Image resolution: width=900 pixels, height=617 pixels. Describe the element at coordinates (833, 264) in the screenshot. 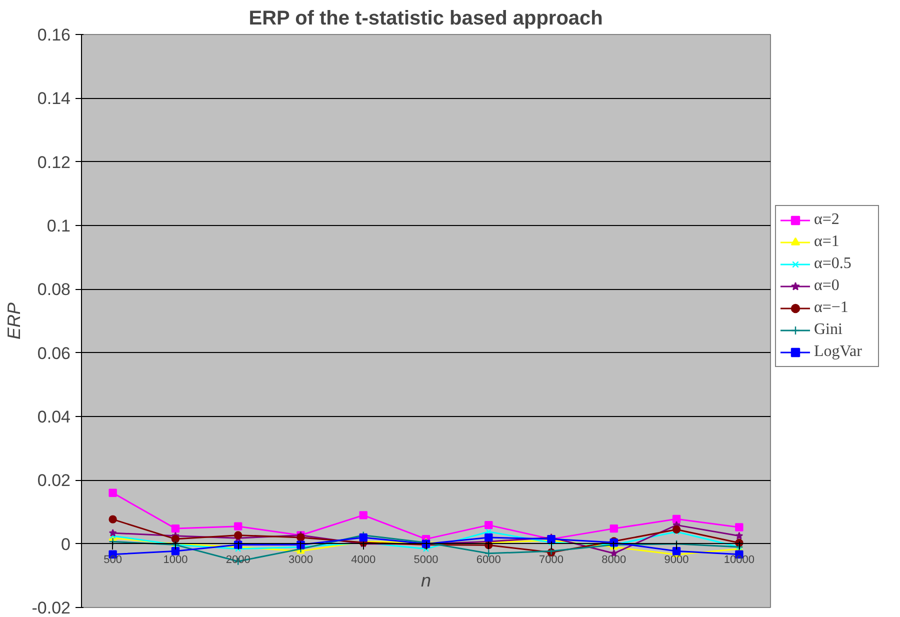

I see `legend-label: α=0.5` at that location.